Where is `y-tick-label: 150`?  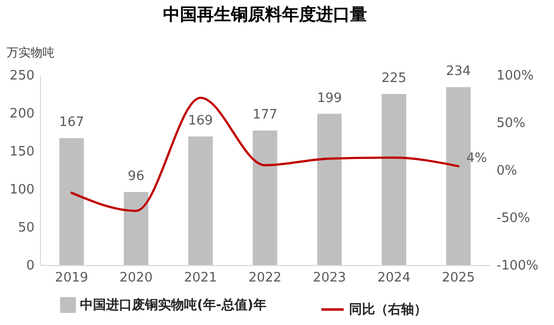 y-tick-label: 150 is located at coordinates (22, 152).